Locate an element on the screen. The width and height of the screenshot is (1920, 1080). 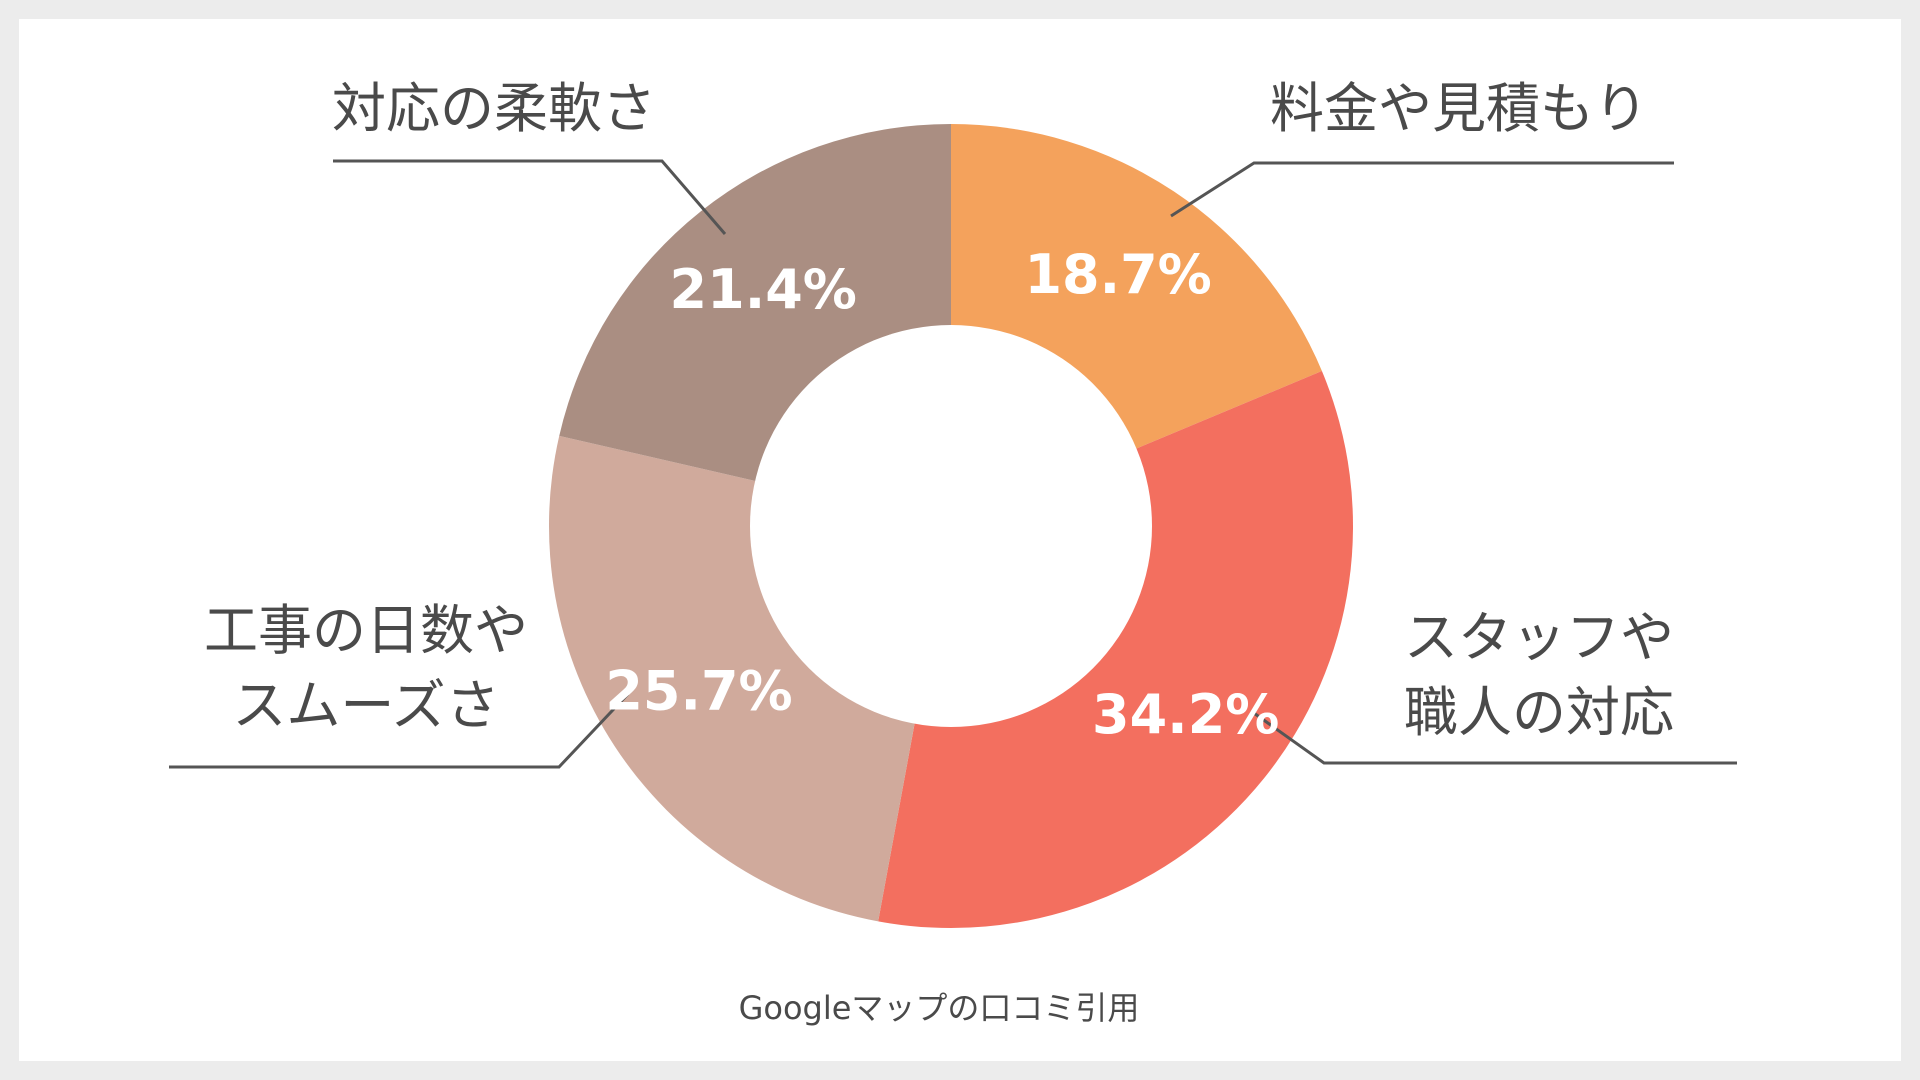
category-label-line: スタッフや is located at coordinates (1539, 637).